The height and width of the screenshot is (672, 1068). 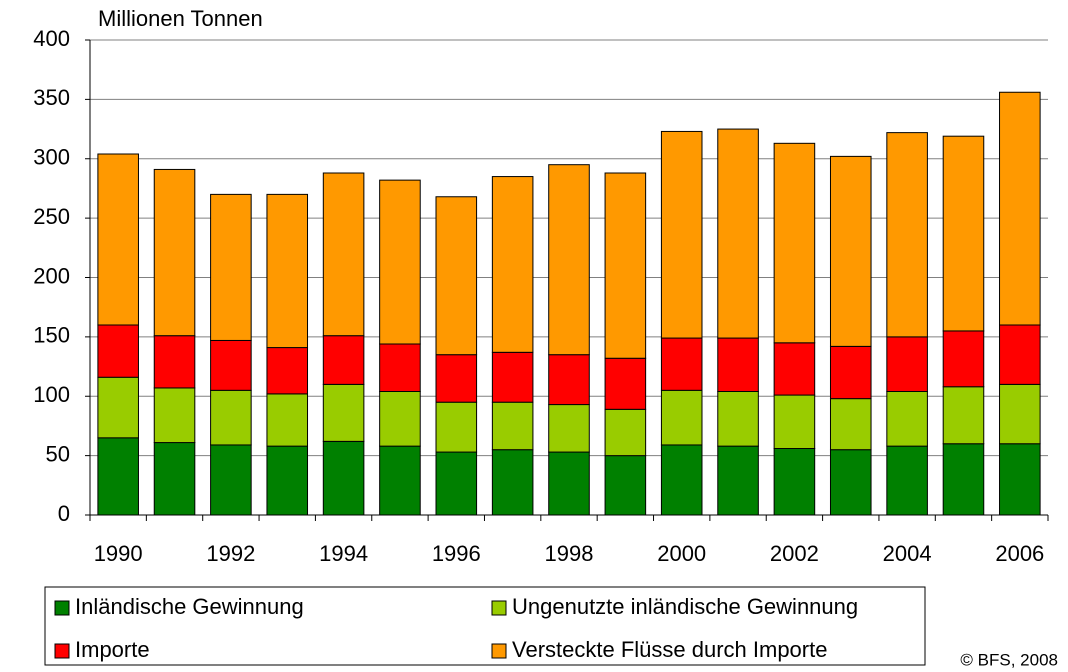 I want to click on y-tick-label: 200, so click(x=51, y=275).